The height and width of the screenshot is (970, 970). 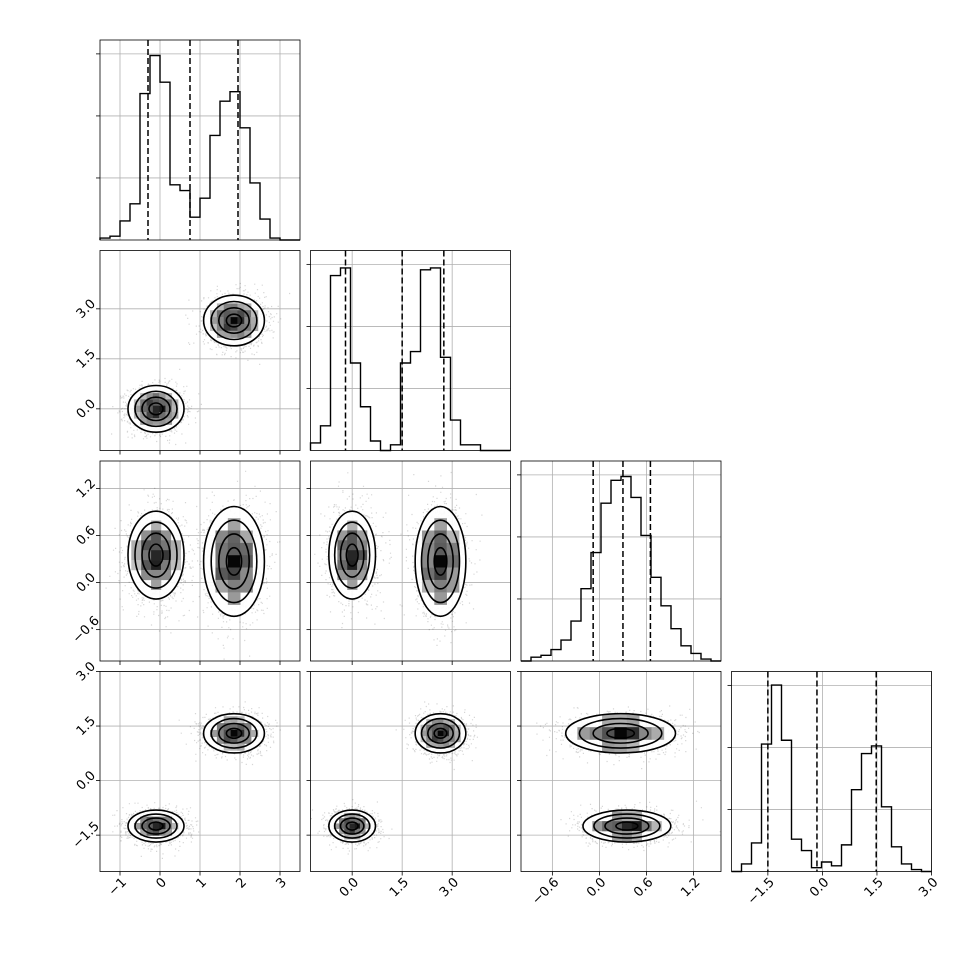 I want to click on x-tick-label-p2: 0.0, so click(x=349, y=887).